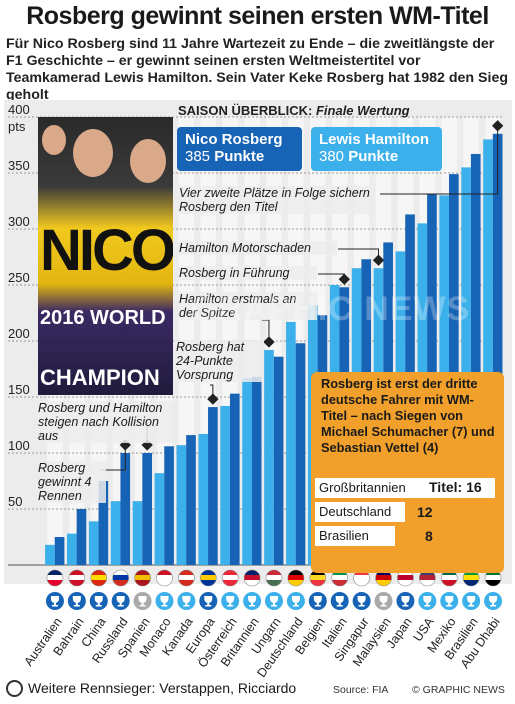  I want to click on flag-GBR-bottom, so click(252, 583).